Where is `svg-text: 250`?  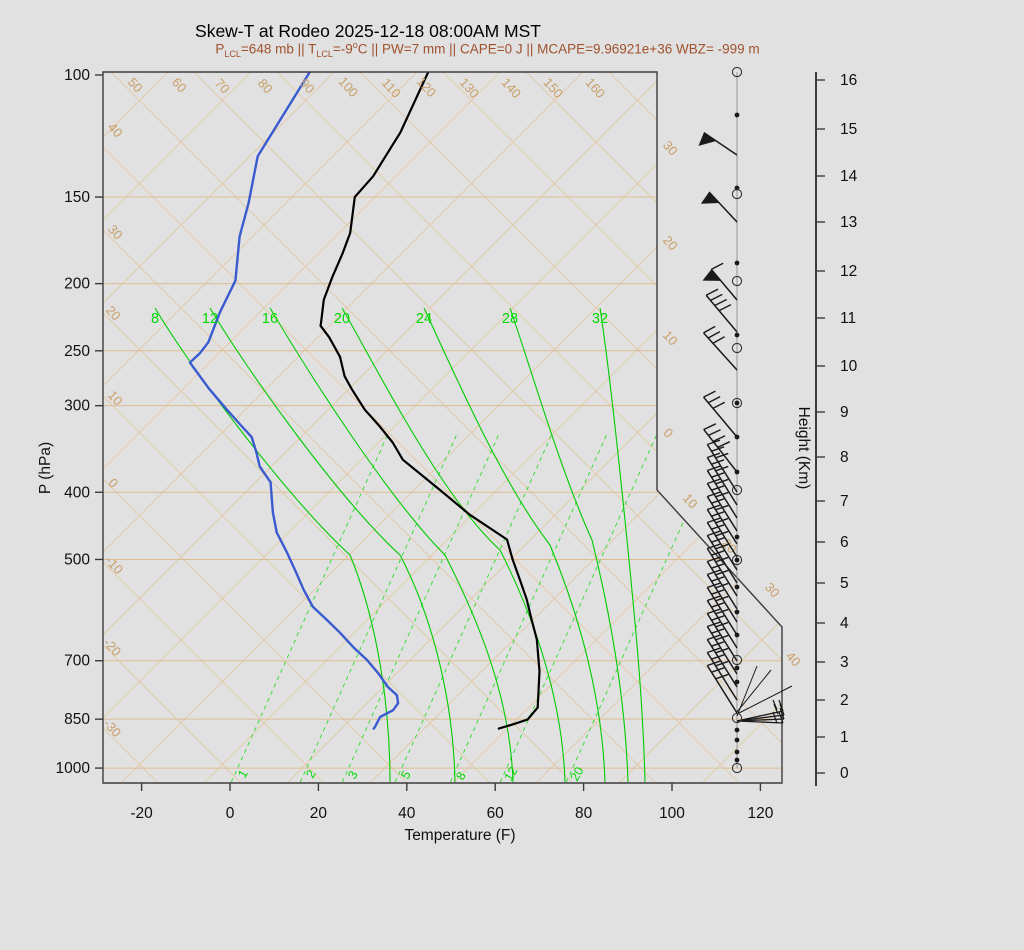 svg-text: 250 is located at coordinates (77, 351).